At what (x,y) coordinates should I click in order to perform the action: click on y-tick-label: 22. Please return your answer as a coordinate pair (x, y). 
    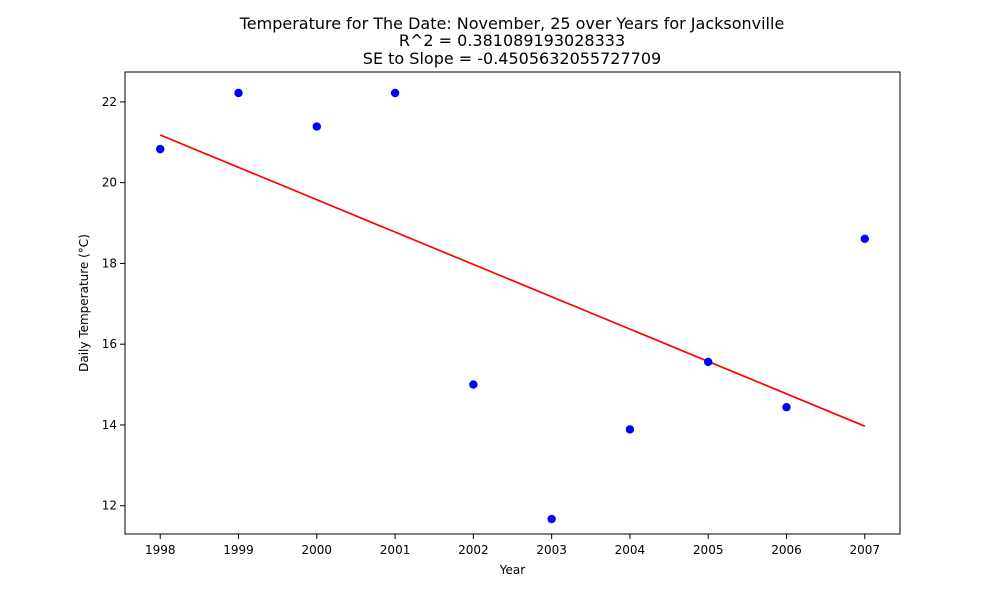
    Looking at the image, I should click on (109, 102).